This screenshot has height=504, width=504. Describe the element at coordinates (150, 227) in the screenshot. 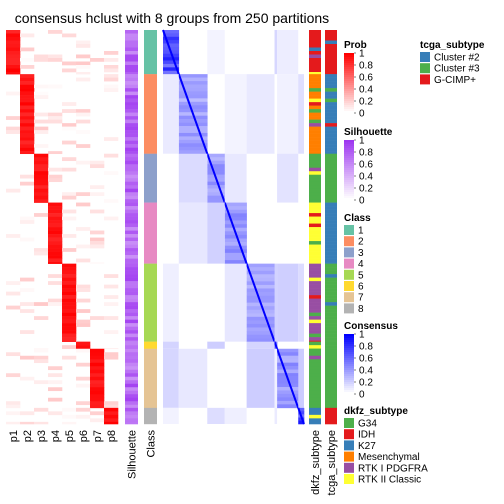

I see `class-bar` at that location.